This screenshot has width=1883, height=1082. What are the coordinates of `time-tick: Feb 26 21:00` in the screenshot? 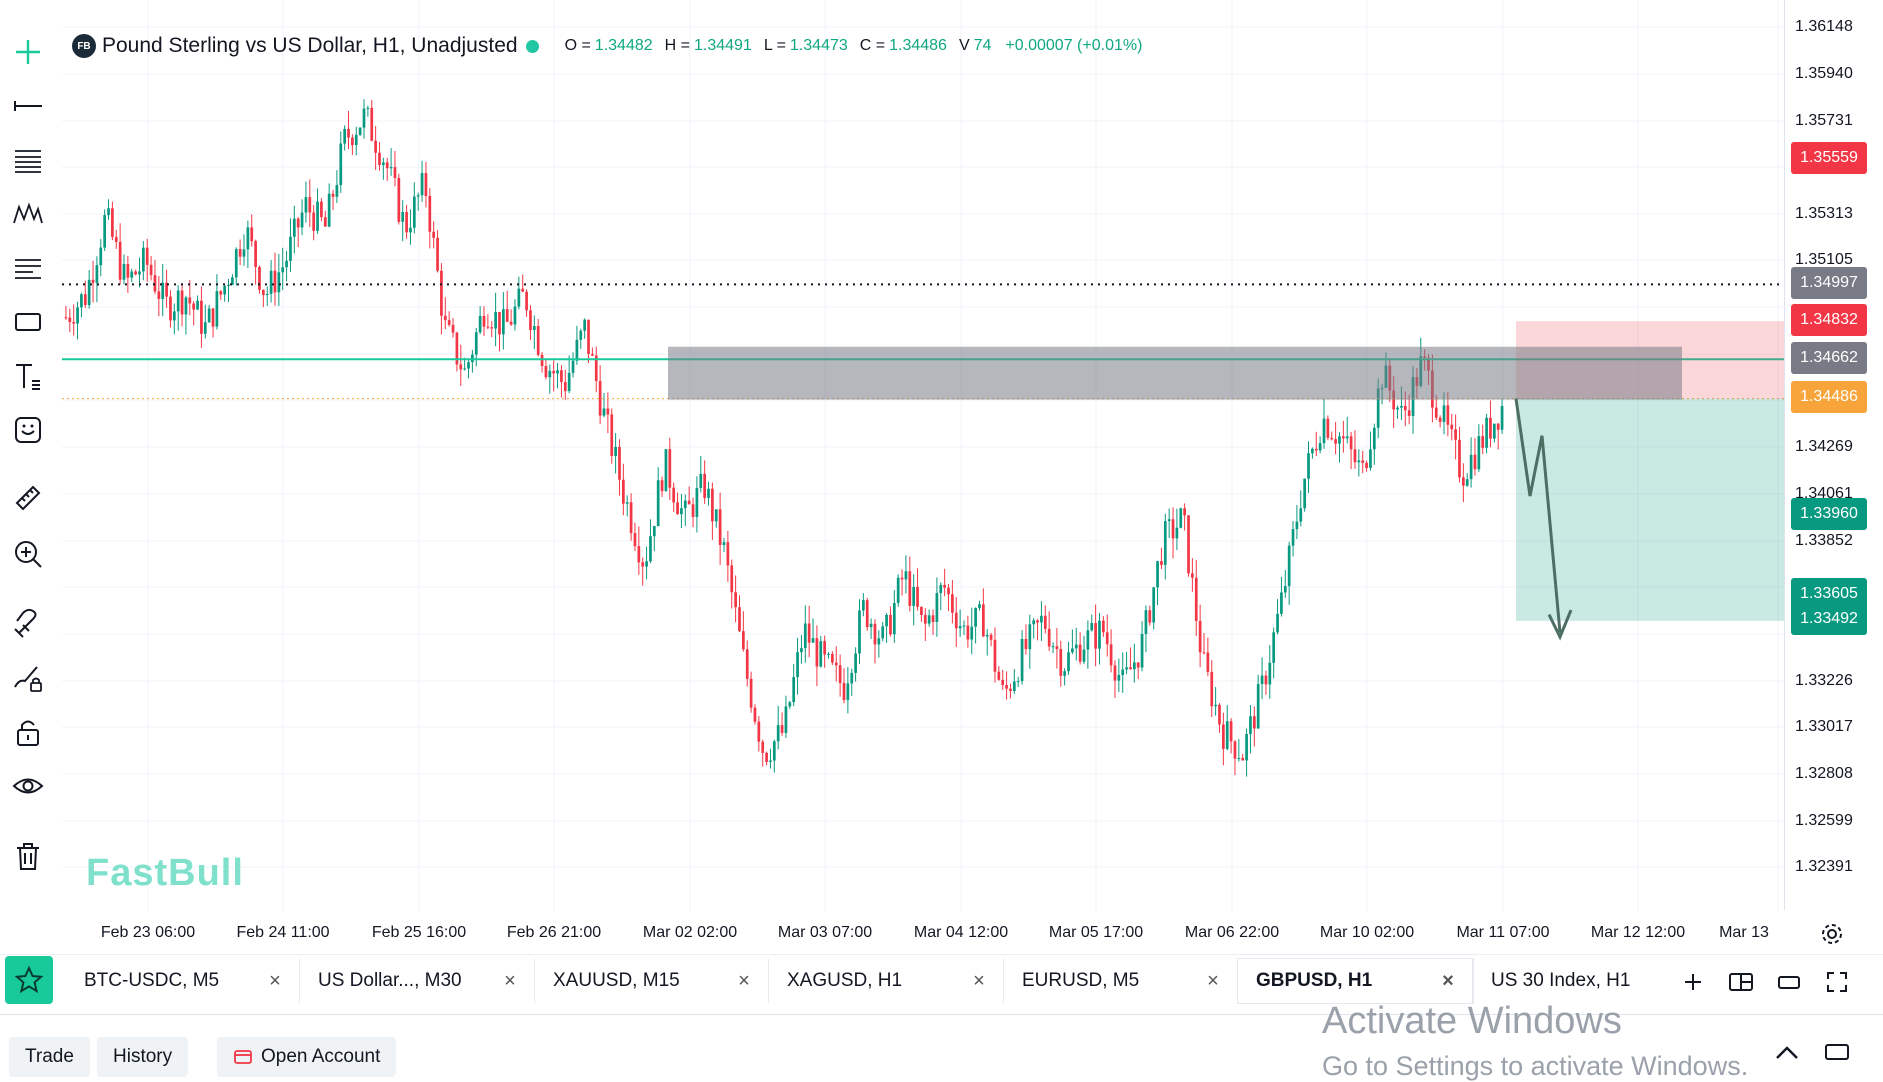 It's located at (554, 932).